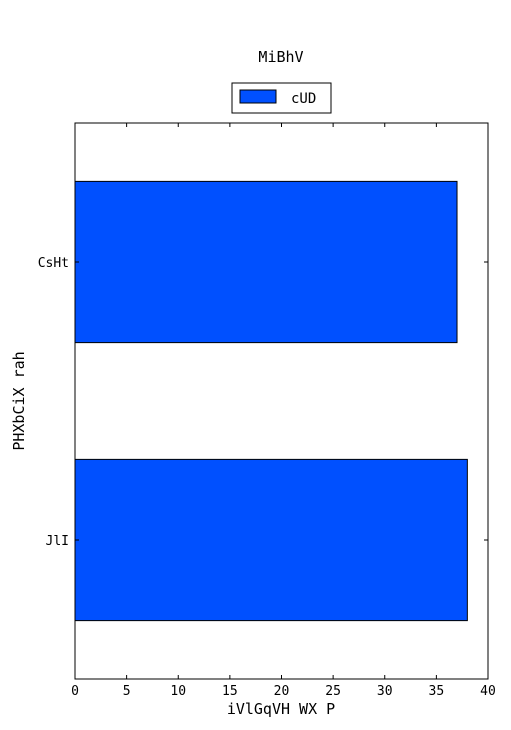 This screenshot has width=511, height=730. Describe the element at coordinates (258, 96) in the screenshot. I see `legend-swatch` at that location.